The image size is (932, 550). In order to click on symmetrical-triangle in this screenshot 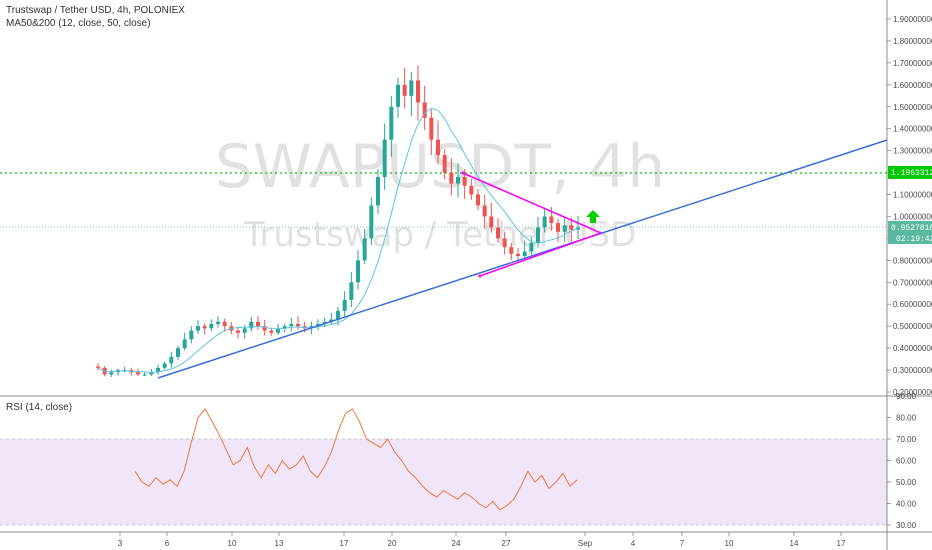, I will do `click(531, 224)`.